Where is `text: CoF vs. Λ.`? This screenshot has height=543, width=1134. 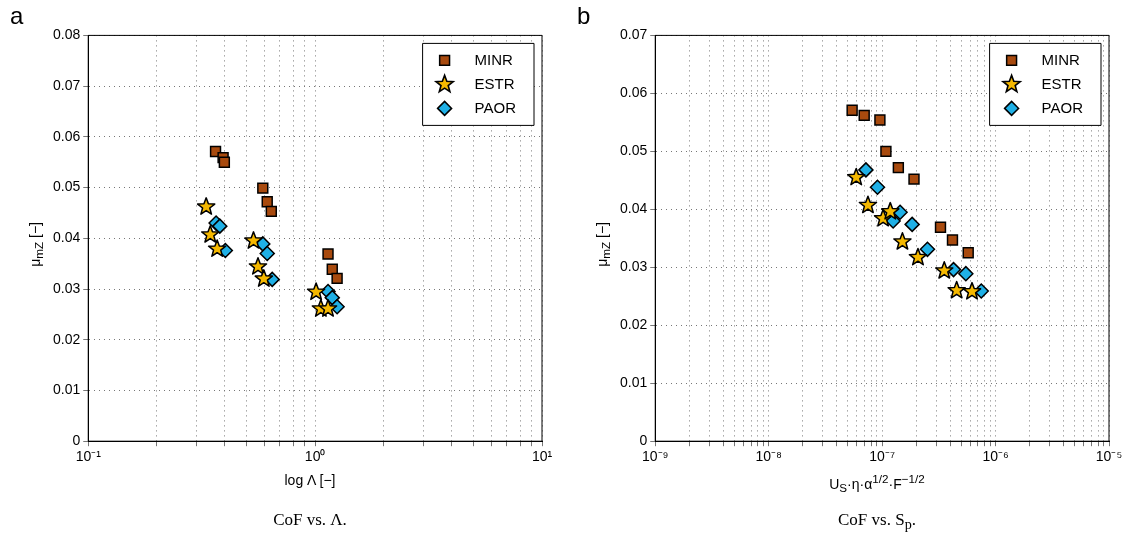 text: CoF vs. Λ. is located at coordinates (310, 520).